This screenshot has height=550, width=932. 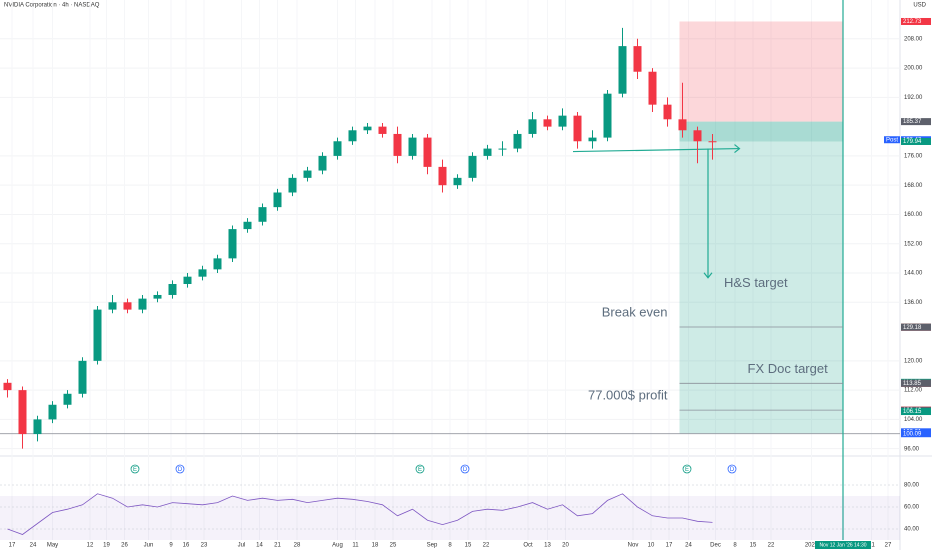 I want to click on cursor-badge, so click(x=843, y=545).